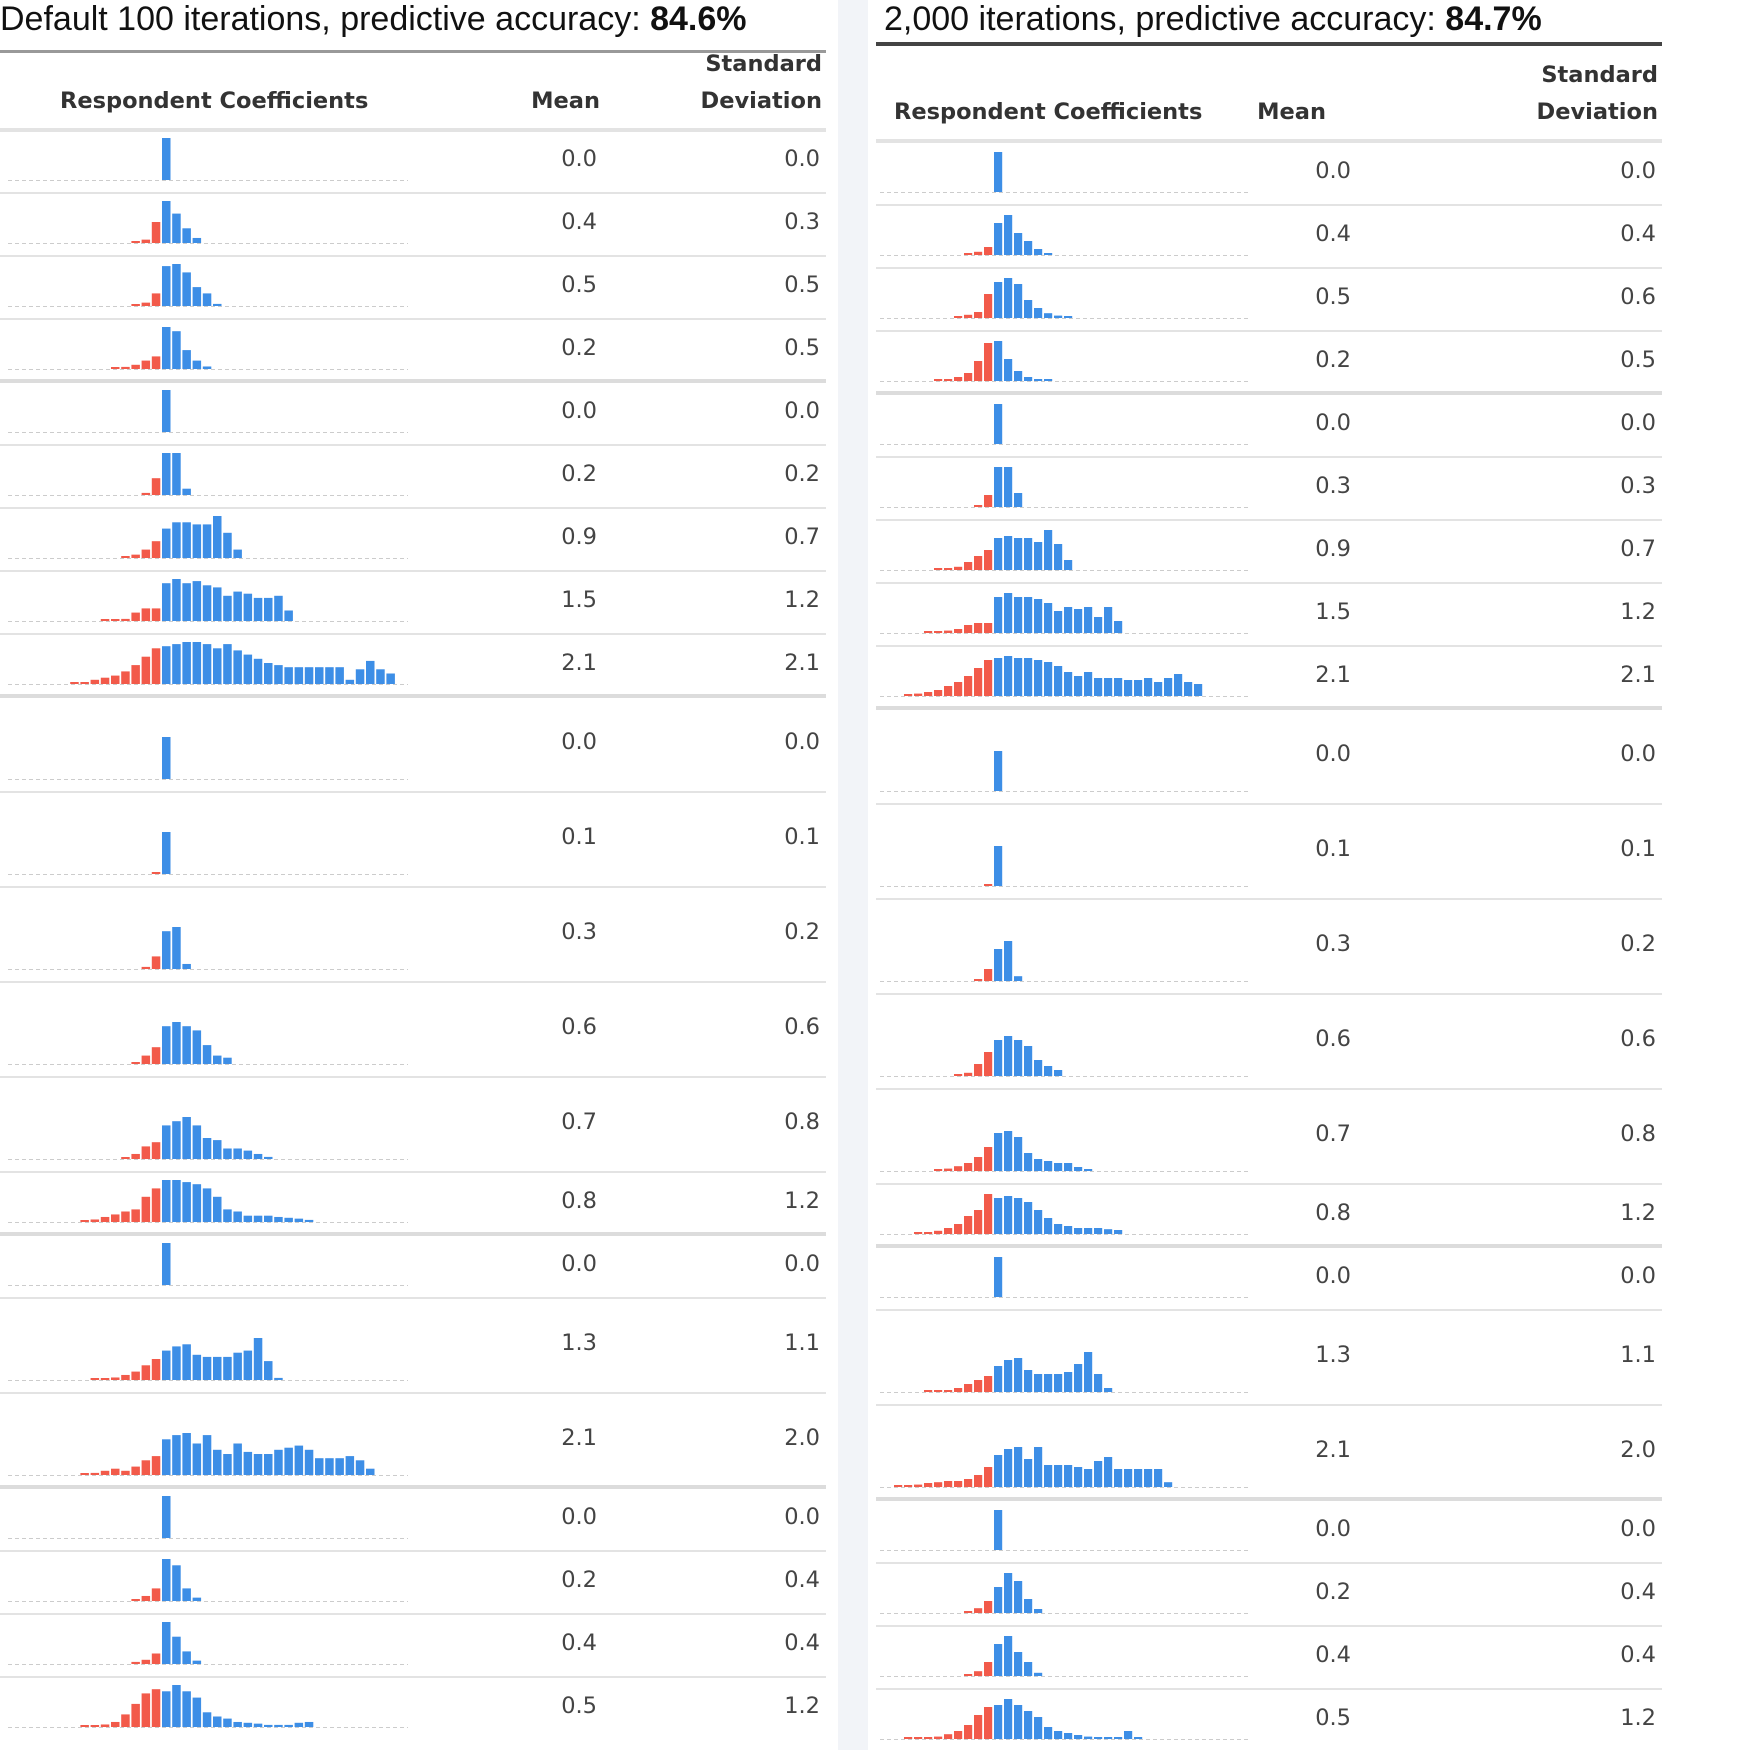 This screenshot has width=1752, height=1753. What do you see at coordinates (802, 158) in the screenshot?
I see `sd-value: 0.0` at bounding box center [802, 158].